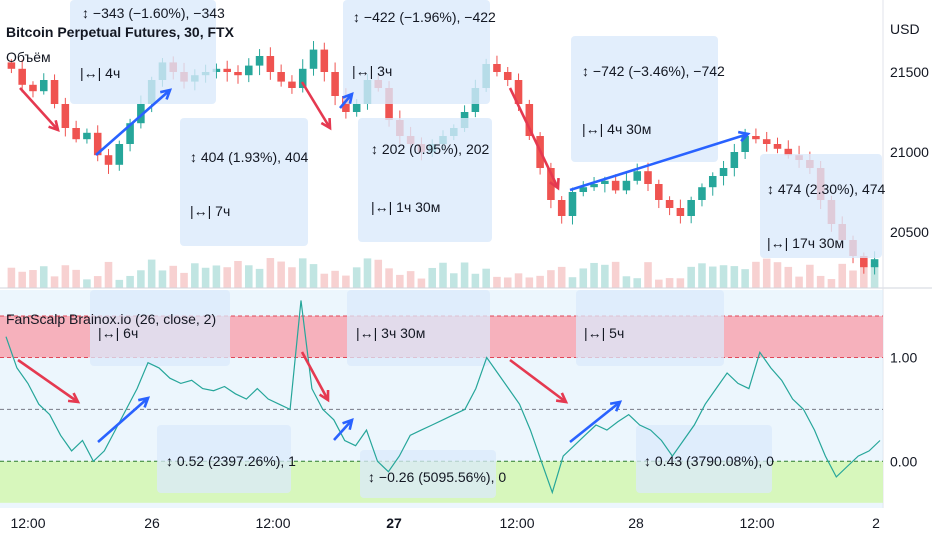  I want to click on price-measure-delta: ↕ −422 (−1.96%), −422, so click(424, 17).